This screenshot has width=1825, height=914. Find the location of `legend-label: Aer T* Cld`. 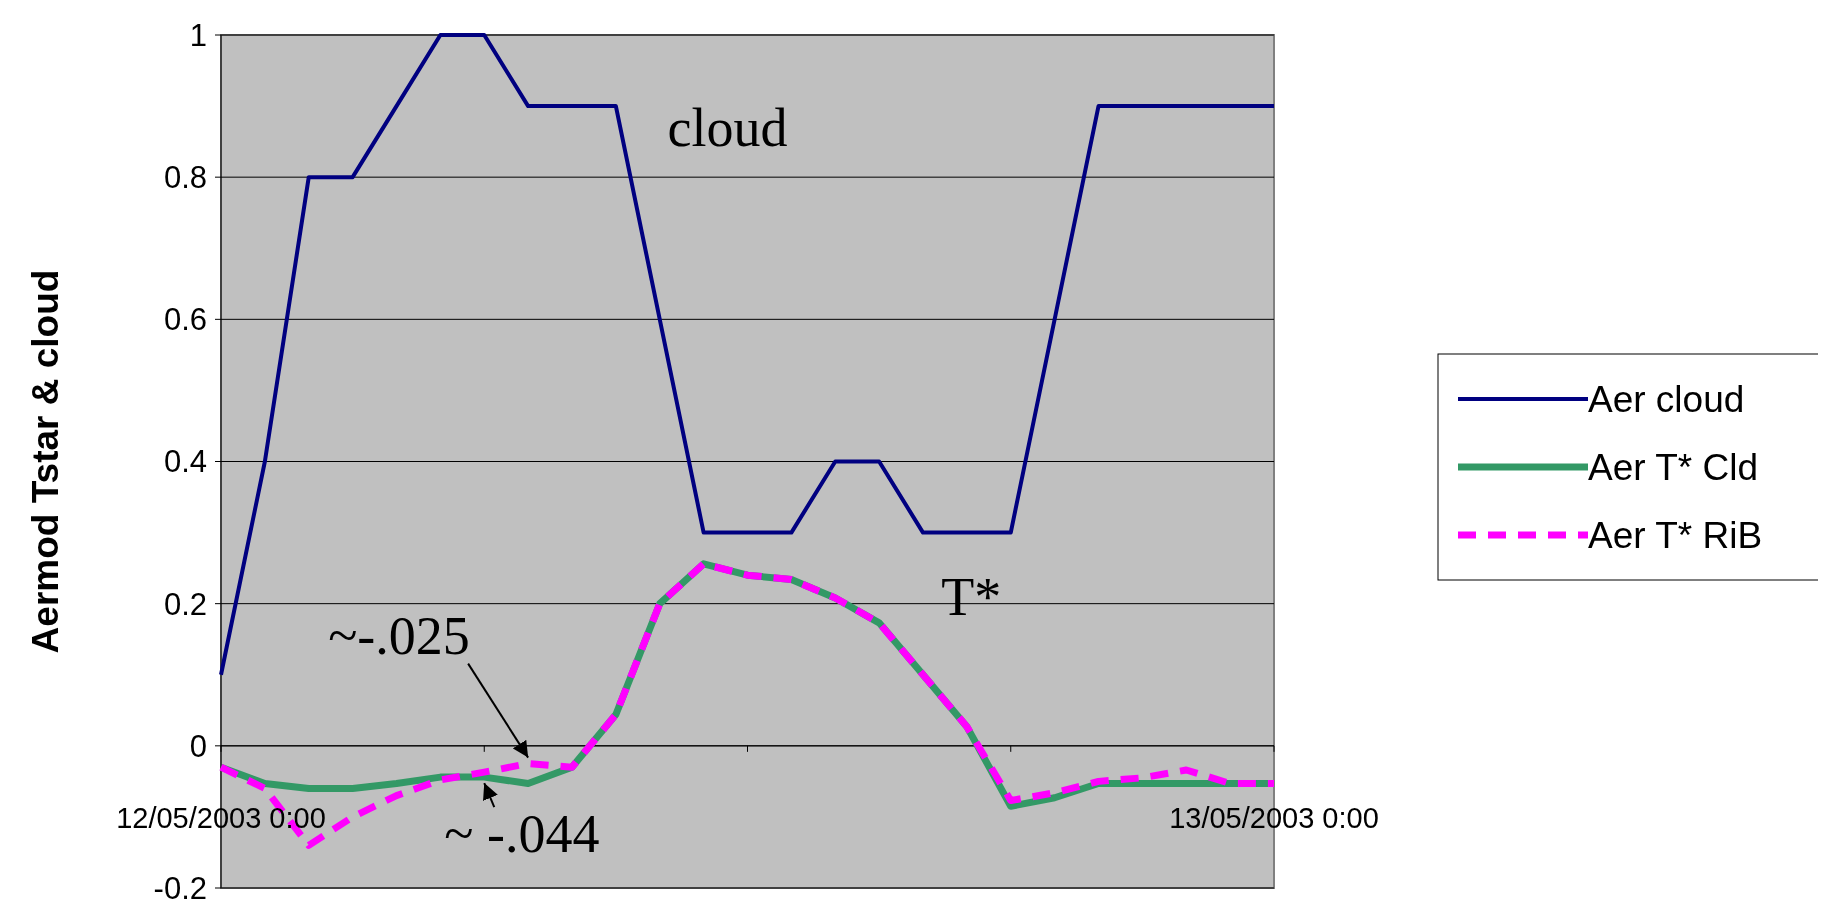

legend-label: Aer T* Cld is located at coordinates (1673, 467).